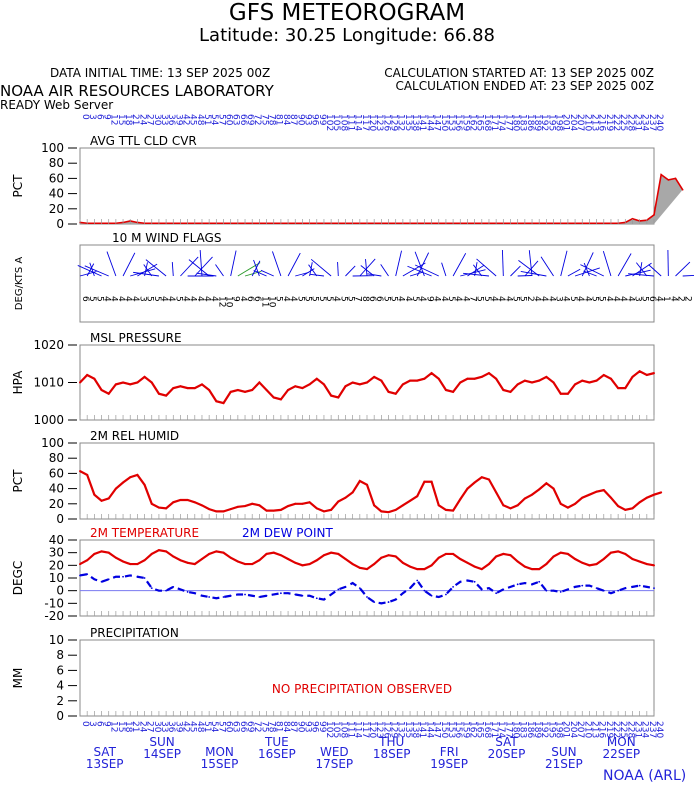 The image size is (694, 788). I want to click on hour-label: 102, so click(329, 729).